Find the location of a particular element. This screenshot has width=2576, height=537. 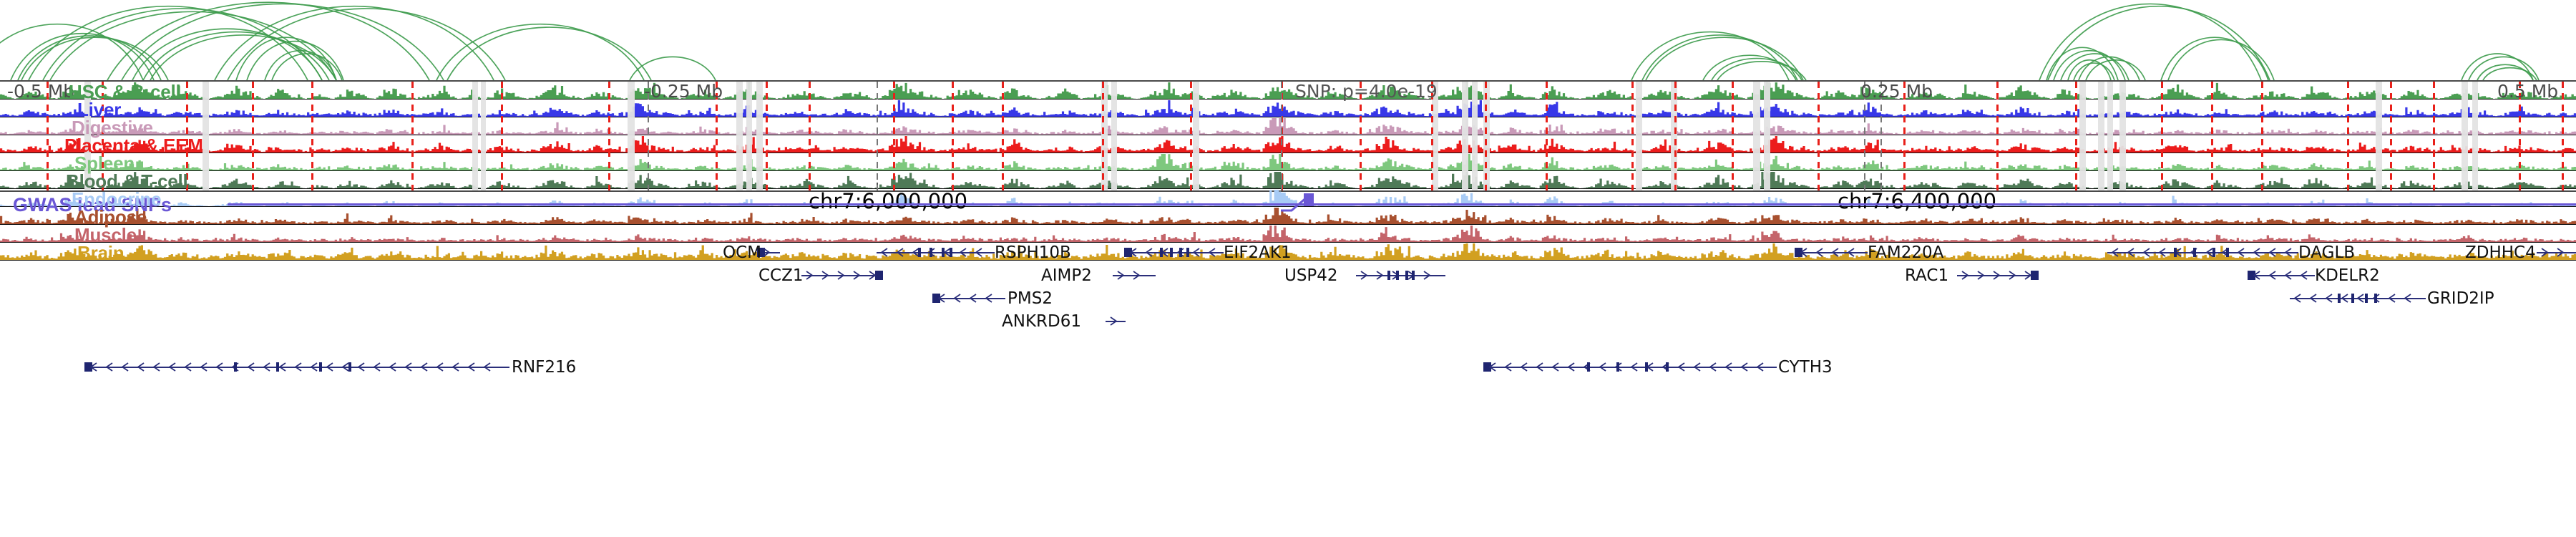

signal-track-spleen: Spleen is located at coordinates (1288, 163).